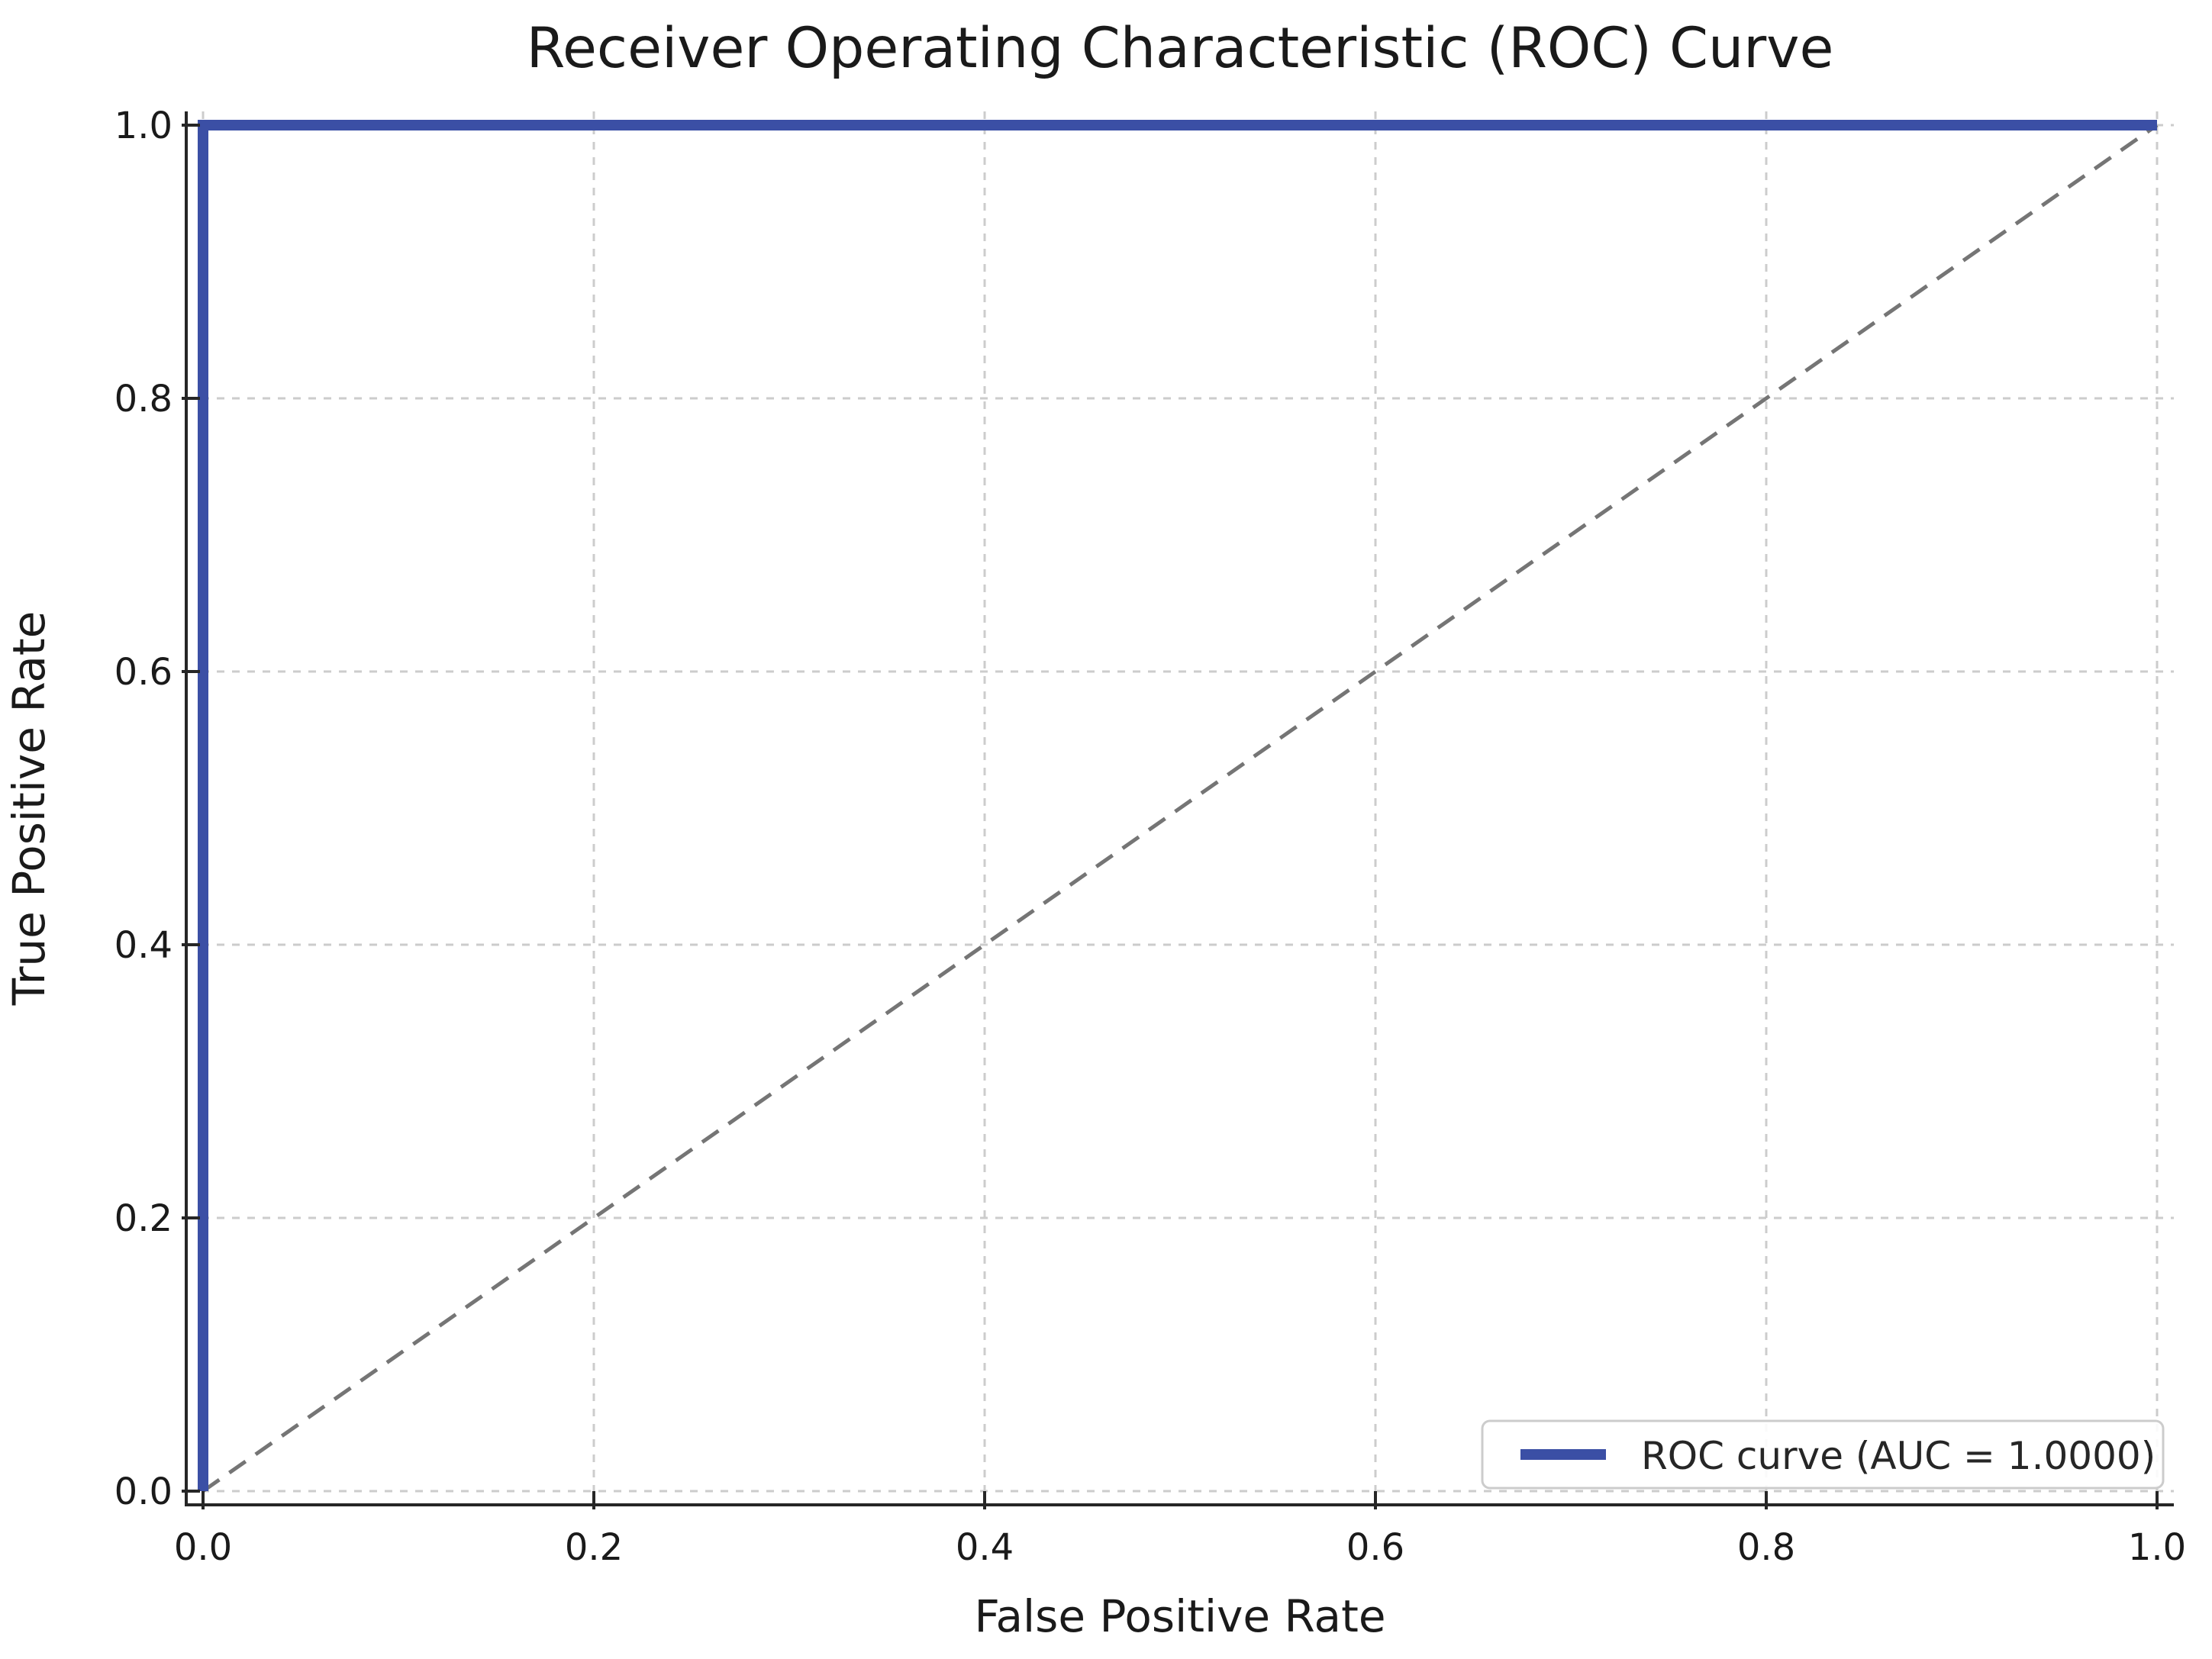  I want to click on y-tick-labels: 0.0 0.2 0.4 0.6 0.8 1.0, so click(143, 809).